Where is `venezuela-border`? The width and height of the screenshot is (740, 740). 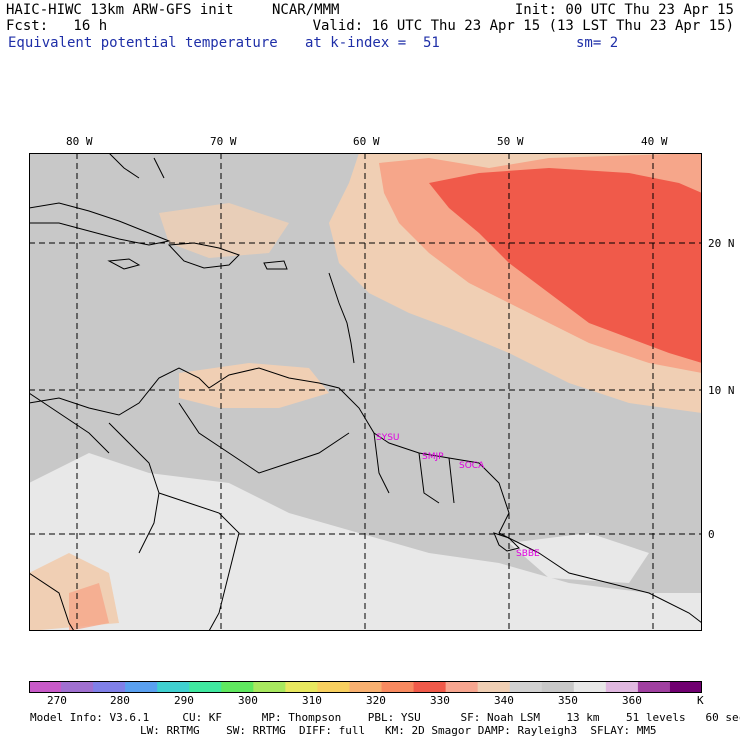 venezuela-border is located at coordinates (264, 438).